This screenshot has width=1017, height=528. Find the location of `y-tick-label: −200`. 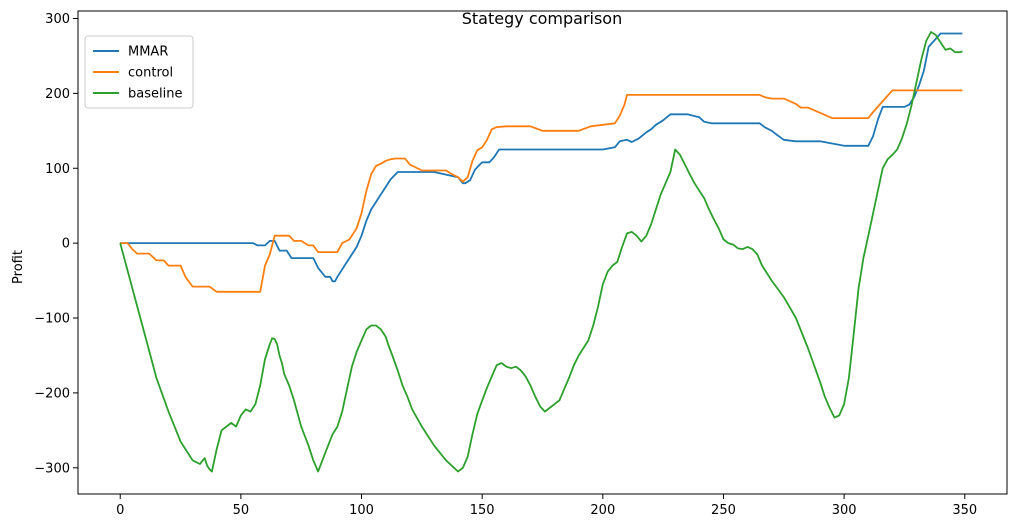

y-tick-label: −200 is located at coordinates (52, 393).